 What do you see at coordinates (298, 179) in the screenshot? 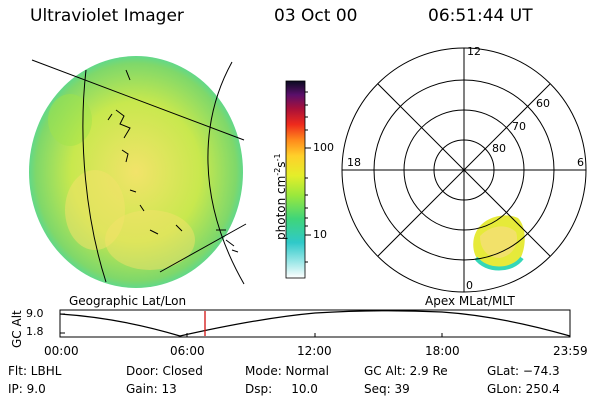
I see `colorbar` at bounding box center [298, 179].